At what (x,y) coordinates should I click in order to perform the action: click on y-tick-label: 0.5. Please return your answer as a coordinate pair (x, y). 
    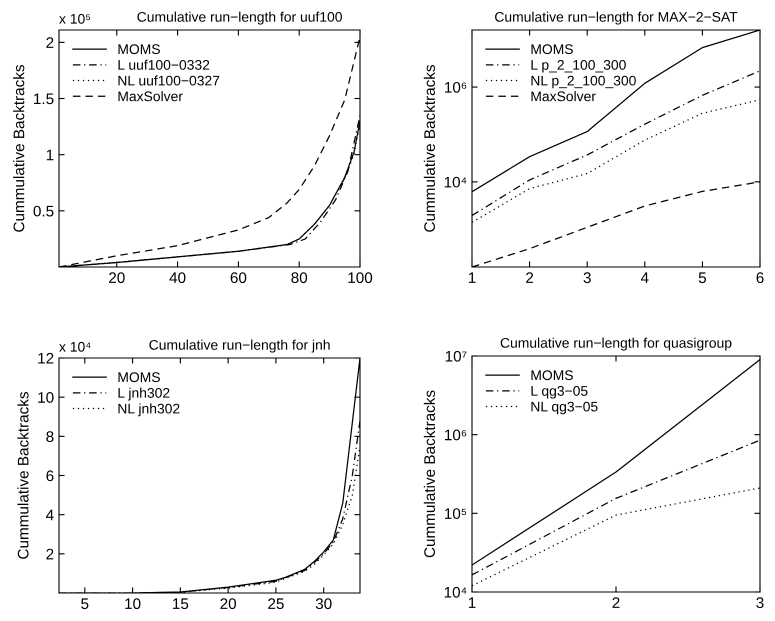
    Looking at the image, I should click on (44, 211).